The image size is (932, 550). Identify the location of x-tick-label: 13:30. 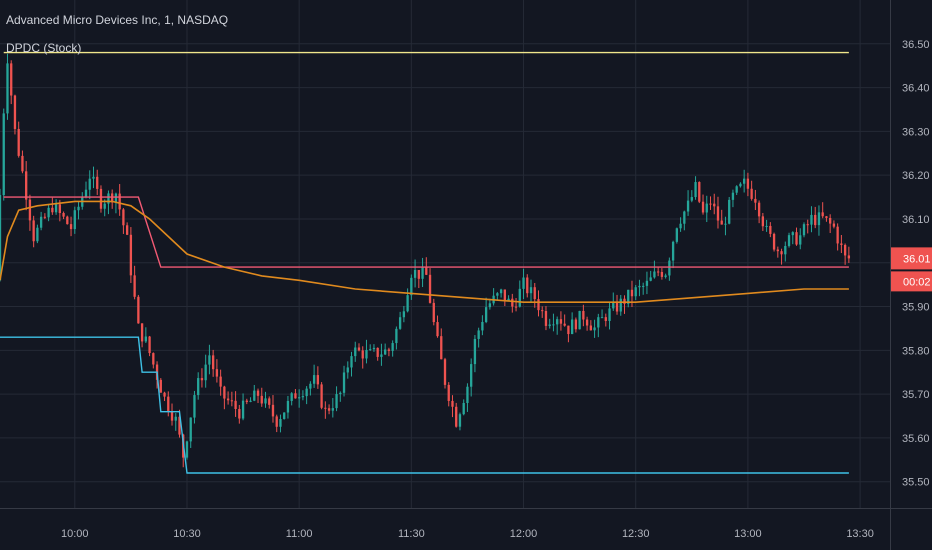
(860, 534).